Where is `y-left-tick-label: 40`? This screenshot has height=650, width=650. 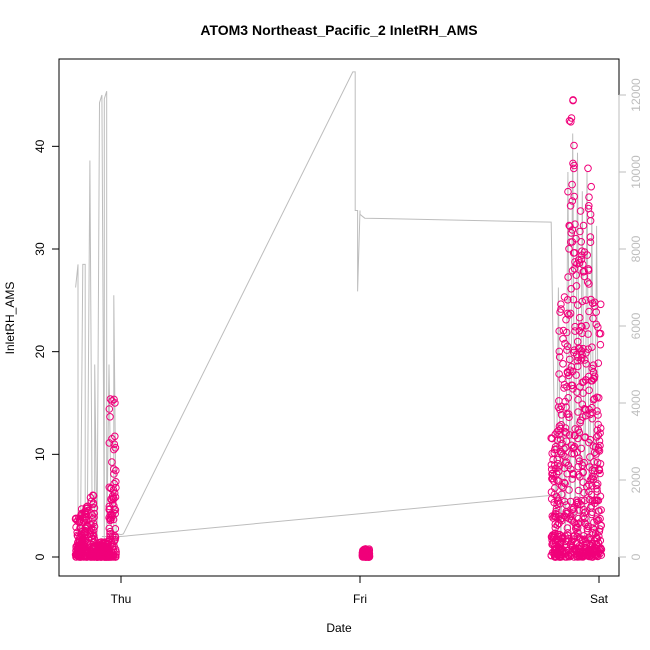 y-left-tick-label: 40 is located at coordinates (40, 146).